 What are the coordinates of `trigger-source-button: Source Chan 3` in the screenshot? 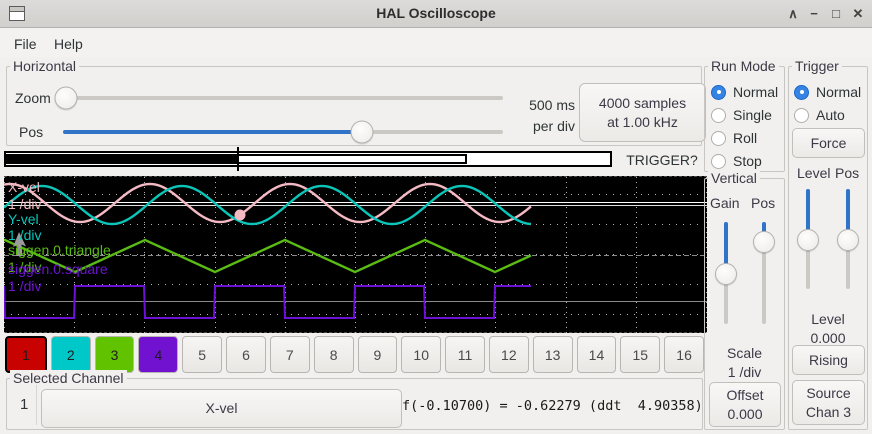 It's located at (828, 402).